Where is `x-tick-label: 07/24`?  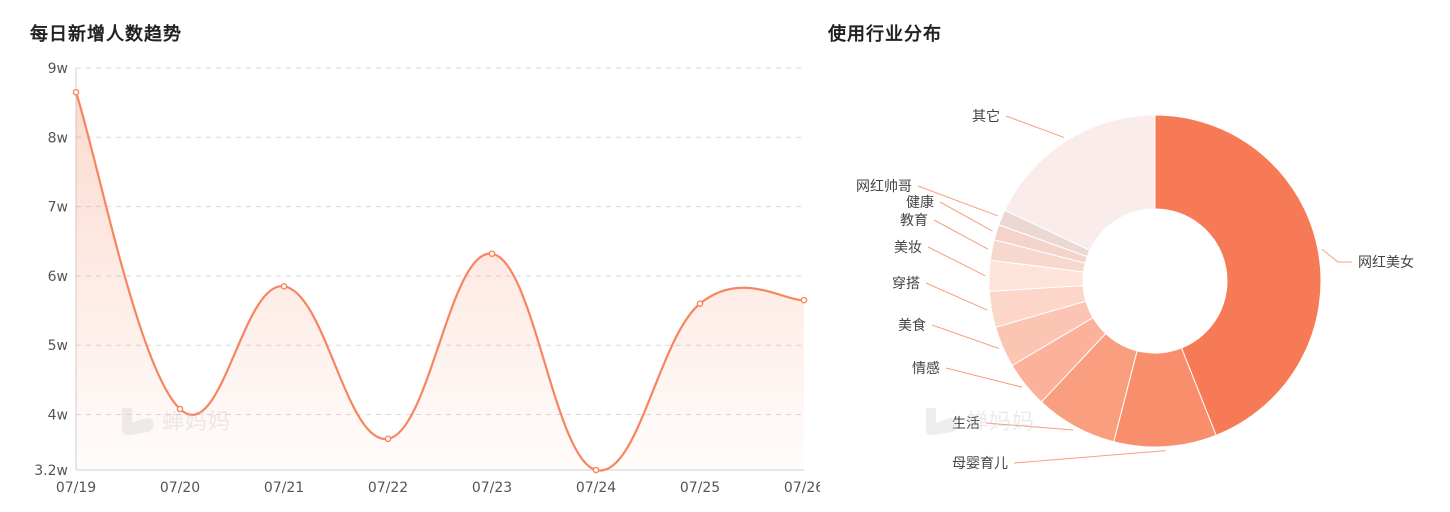 x-tick-label: 07/24 is located at coordinates (596, 488).